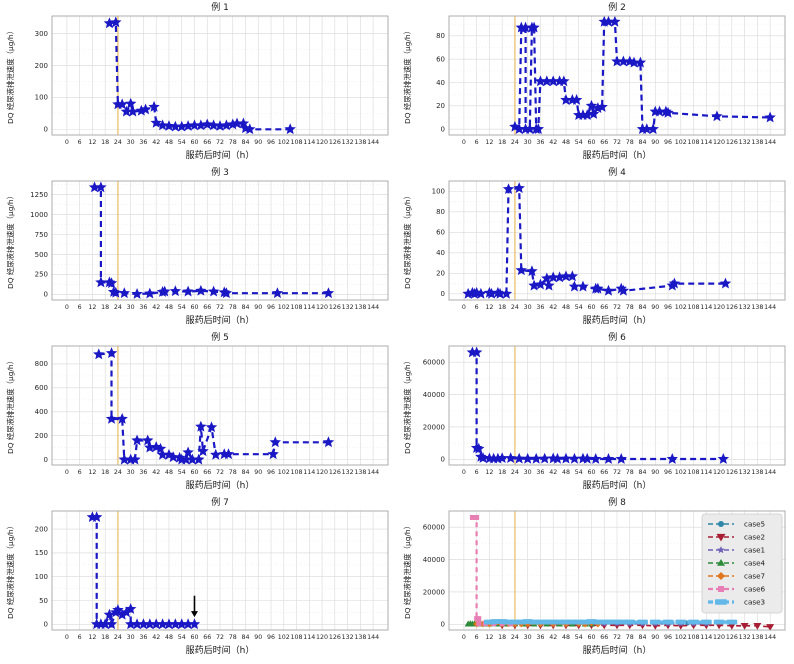 The image size is (794, 664). I want to click on y-tick-label: 60000, so click(434, 527).